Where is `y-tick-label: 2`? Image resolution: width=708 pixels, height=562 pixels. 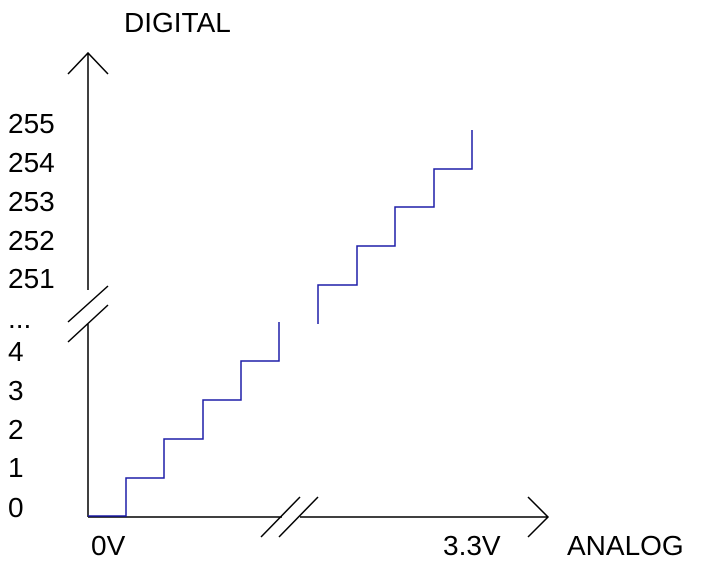
y-tick-label: 2 is located at coordinates (16, 429).